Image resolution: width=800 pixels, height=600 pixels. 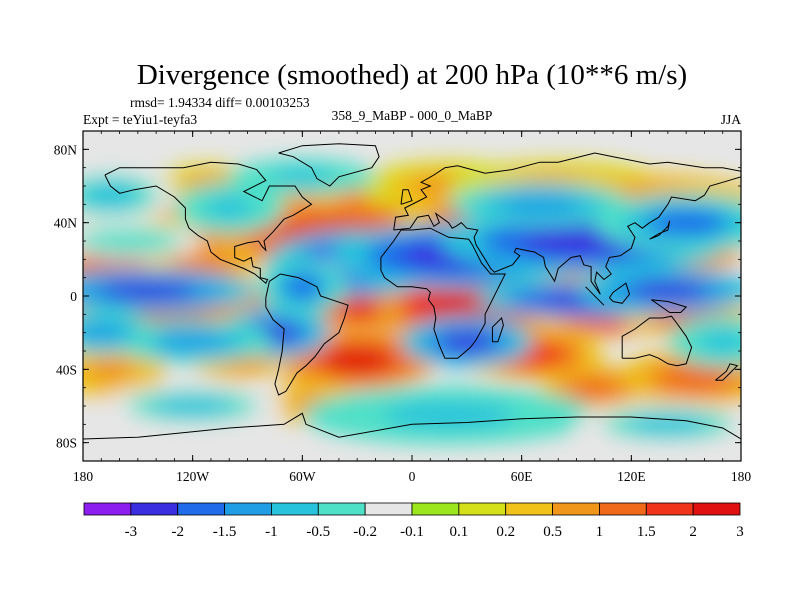 What do you see at coordinates (192, 476) in the screenshot?
I see `x-tick-label: 120W` at bounding box center [192, 476].